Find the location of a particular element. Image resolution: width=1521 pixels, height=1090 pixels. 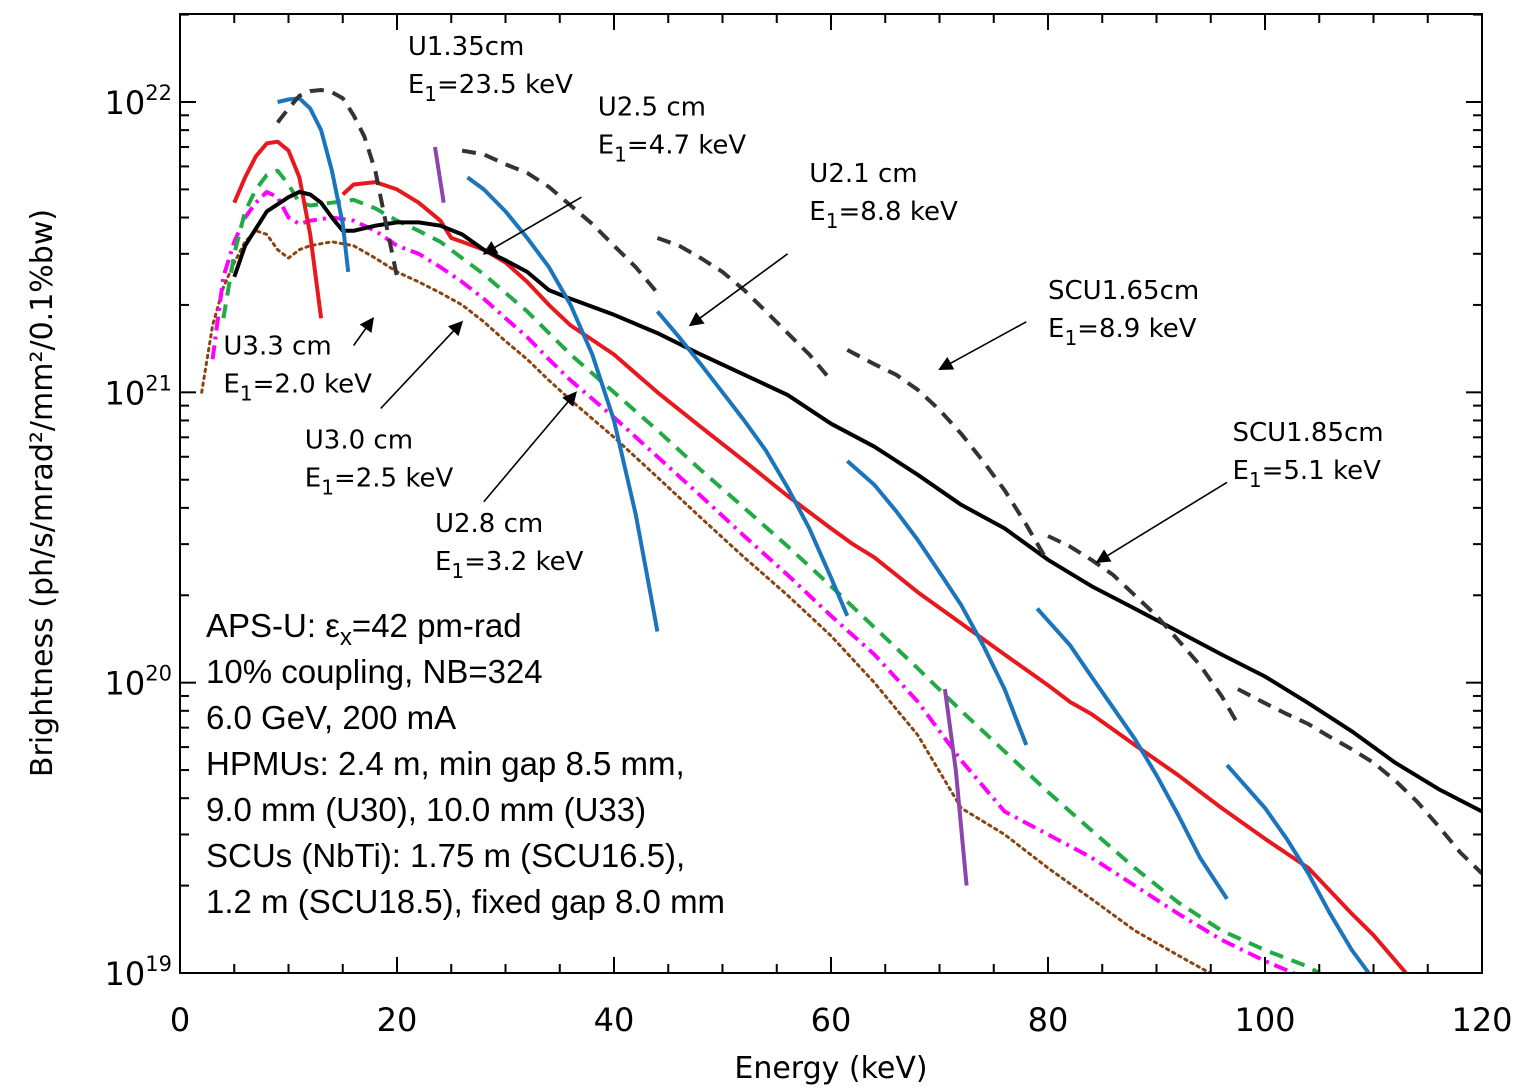

info-line: HPMUs: 2.4 m, min gap 8.5 mm, is located at coordinates (445, 763).